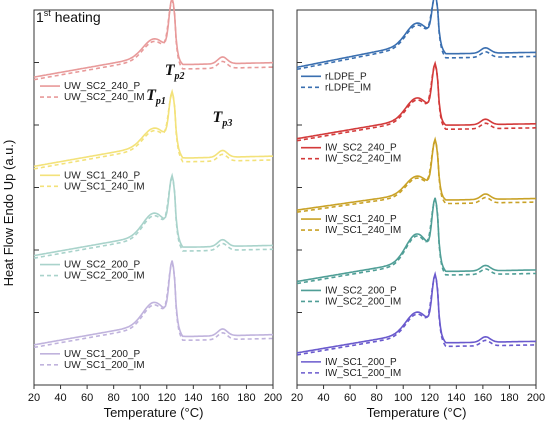  I want to click on legend-entry: IW_SC1_240_P, so click(361, 219).